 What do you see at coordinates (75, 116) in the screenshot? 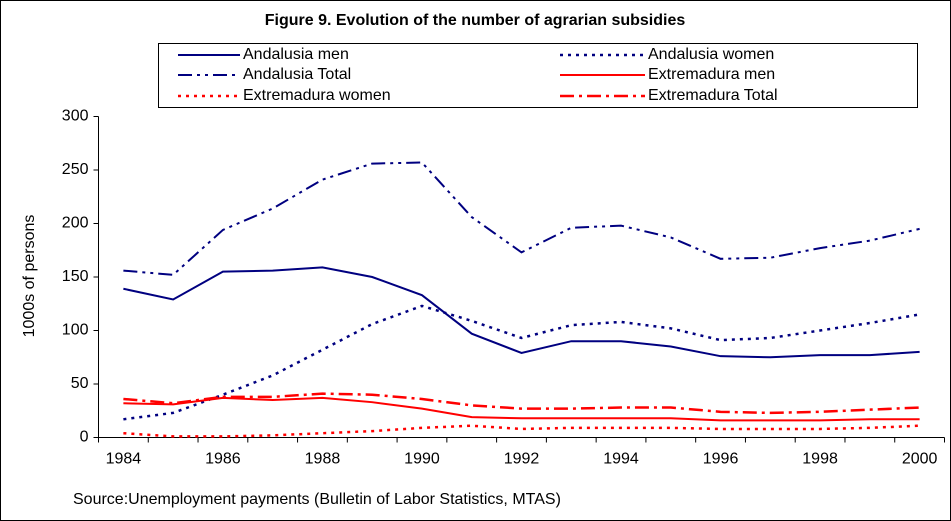
I see `y-tick-label: 300` at bounding box center [75, 116].